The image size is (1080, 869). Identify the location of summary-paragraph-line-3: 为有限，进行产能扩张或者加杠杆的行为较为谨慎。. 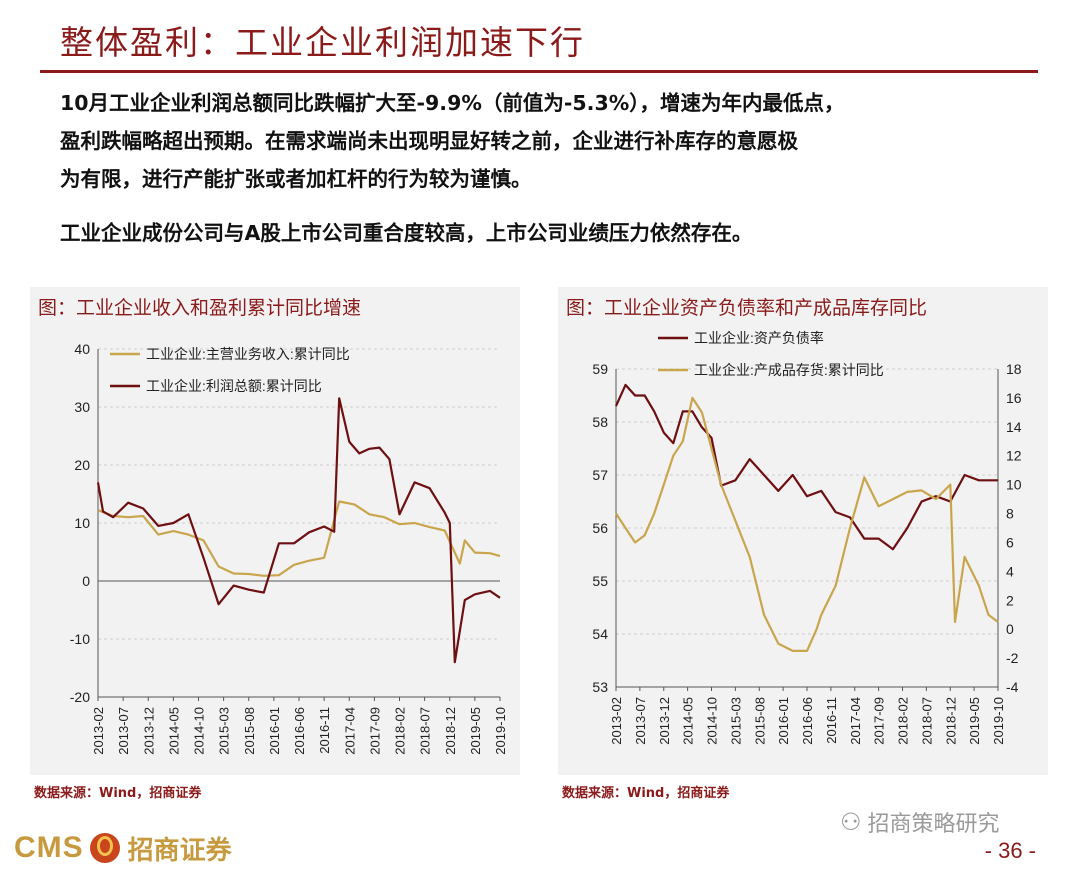
(296, 179).